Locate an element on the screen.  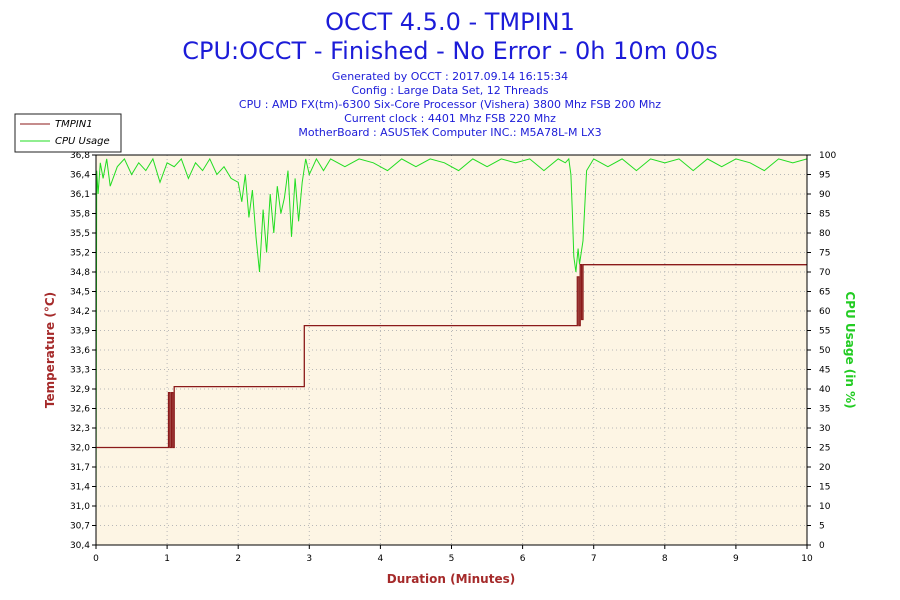
x-axis-label: Duration (Minutes) is located at coordinates (451, 579).